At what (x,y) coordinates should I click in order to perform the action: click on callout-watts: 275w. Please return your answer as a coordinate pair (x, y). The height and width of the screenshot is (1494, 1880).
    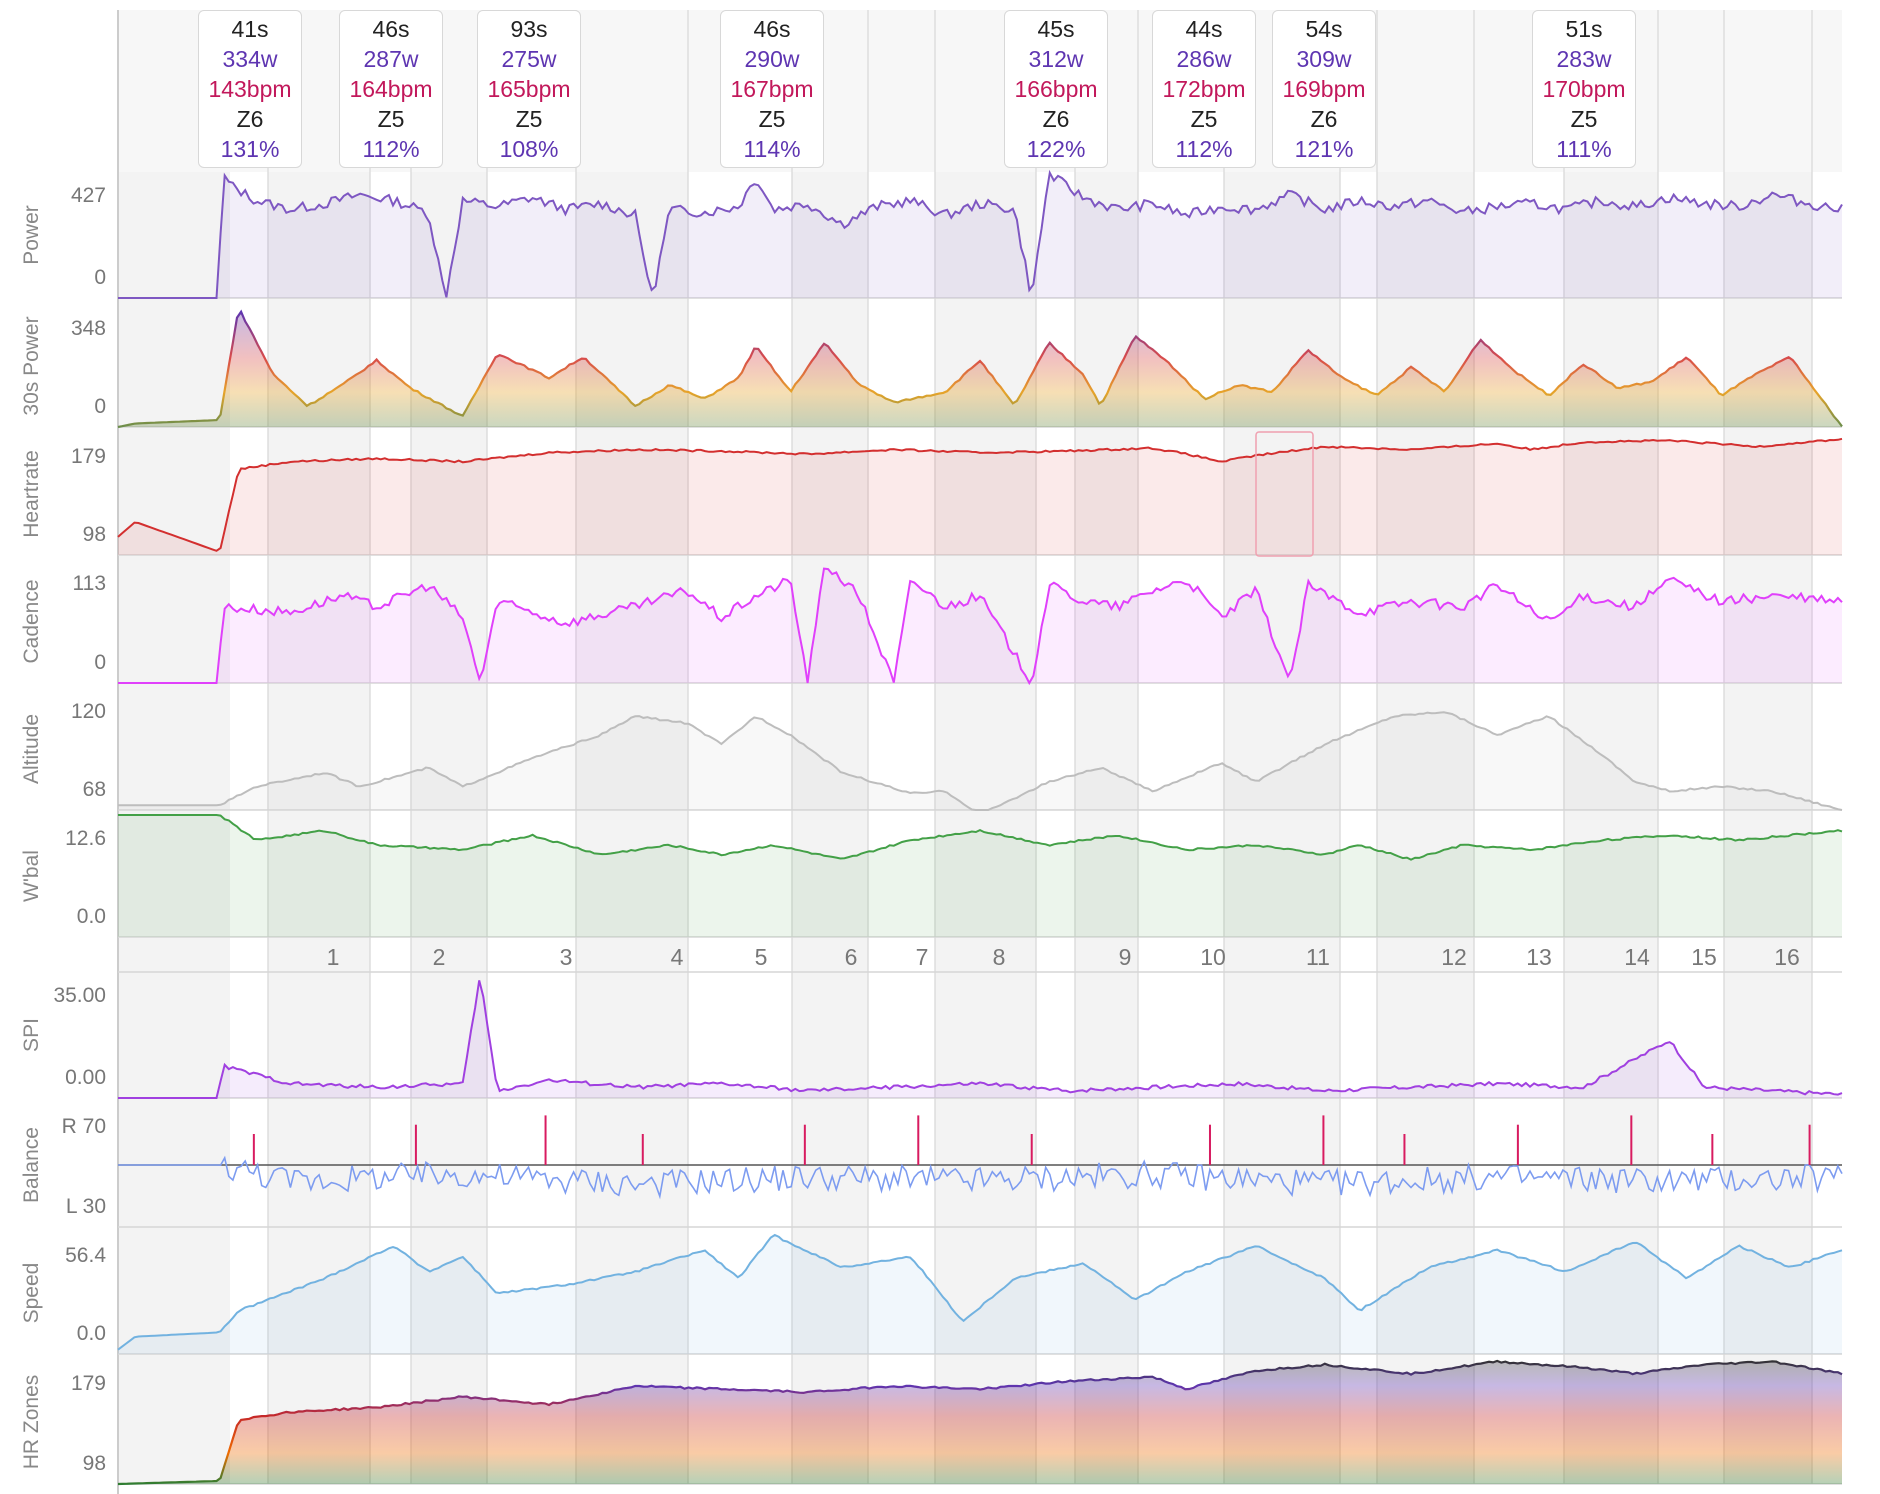
    Looking at the image, I should click on (529, 59).